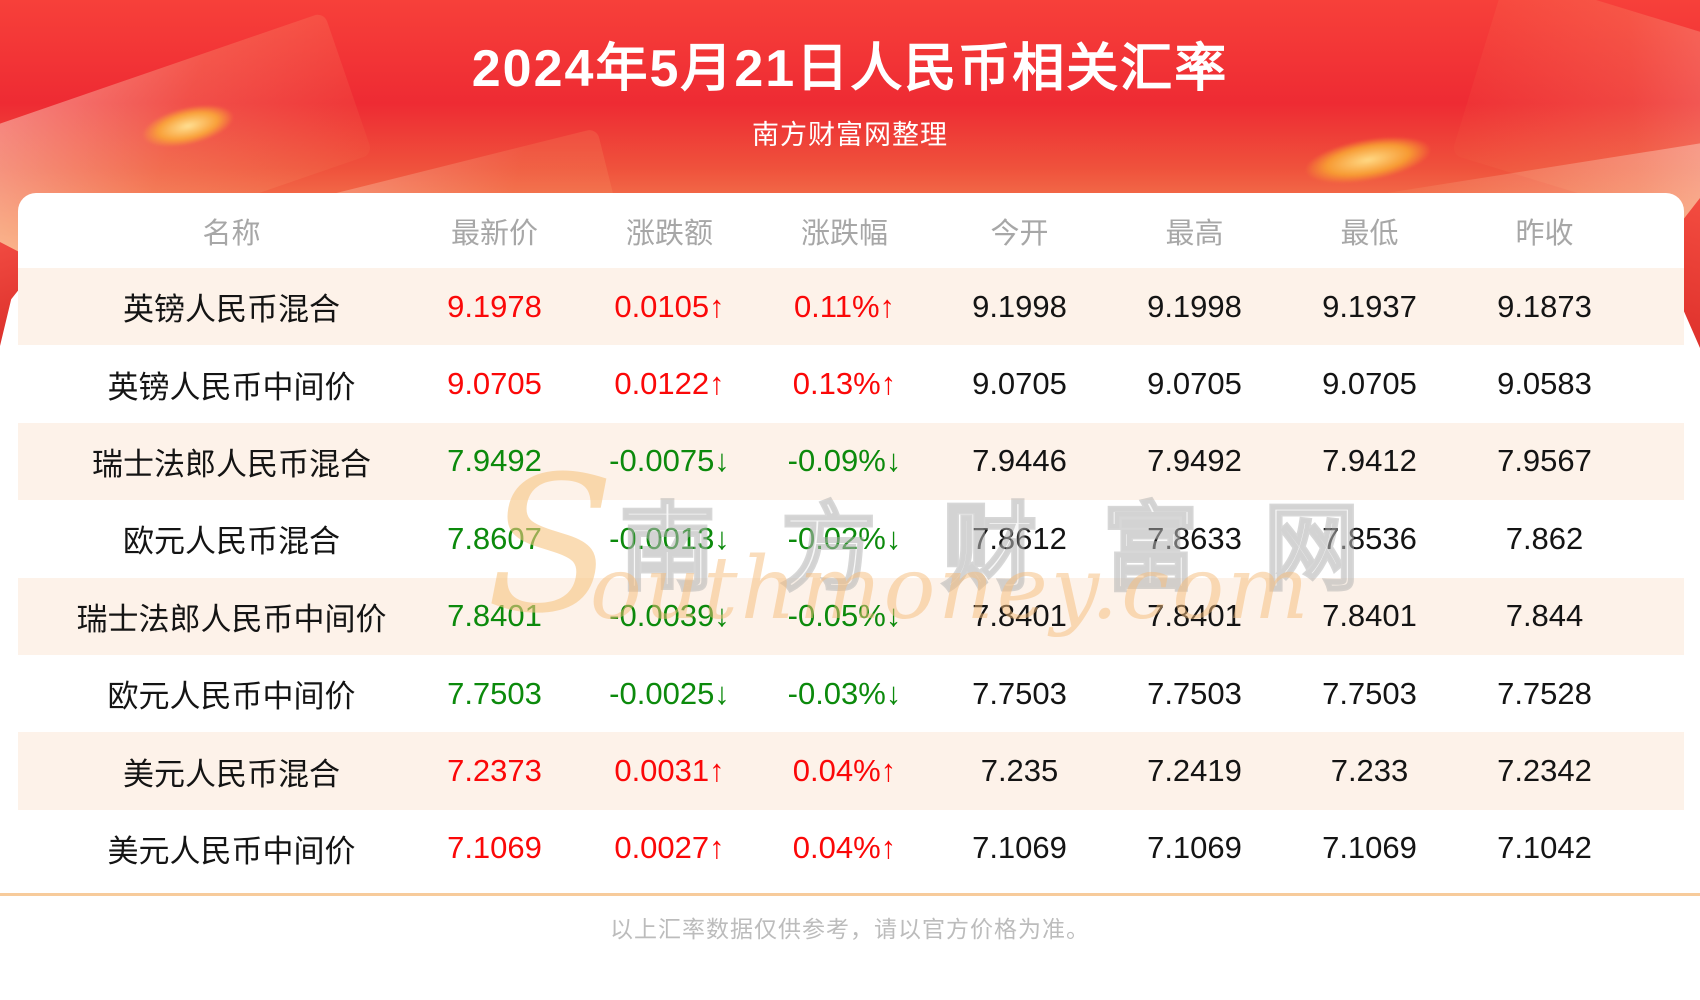 The height and width of the screenshot is (1000, 1700). What do you see at coordinates (494, 616) in the screenshot?
I see `cell-latest-price: 7.8401` at bounding box center [494, 616].